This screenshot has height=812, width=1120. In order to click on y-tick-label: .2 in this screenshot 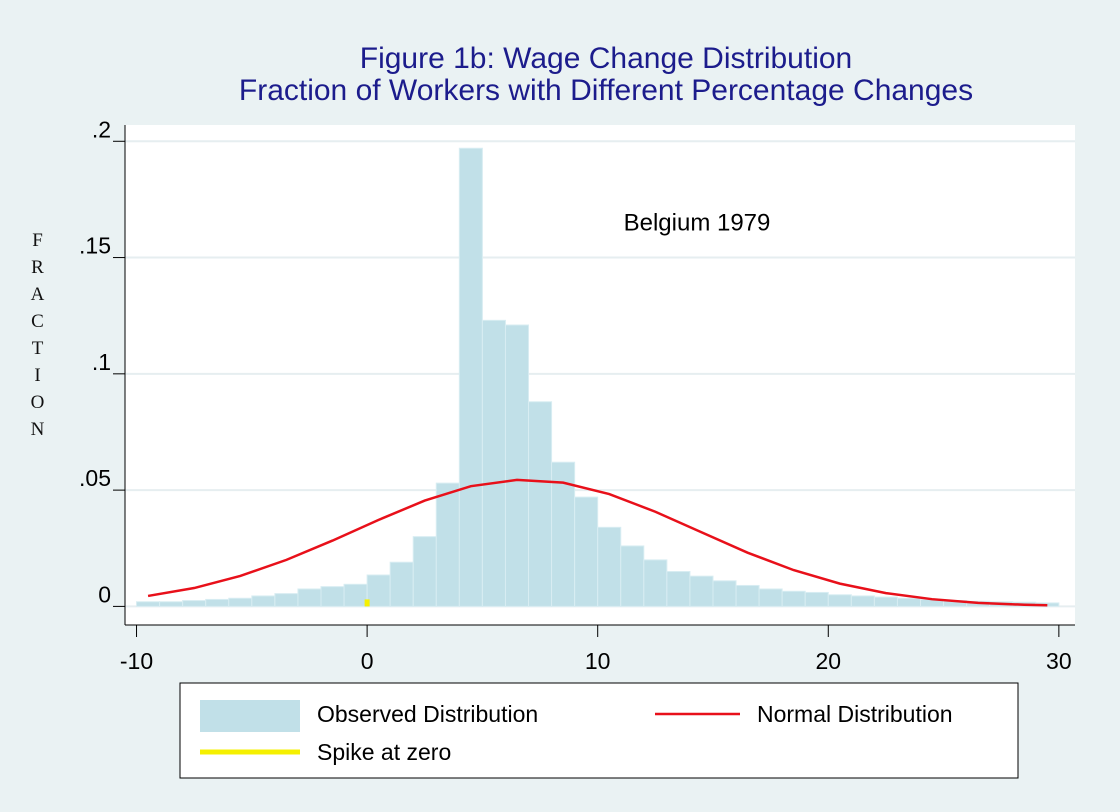, I will do `click(101, 129)`.